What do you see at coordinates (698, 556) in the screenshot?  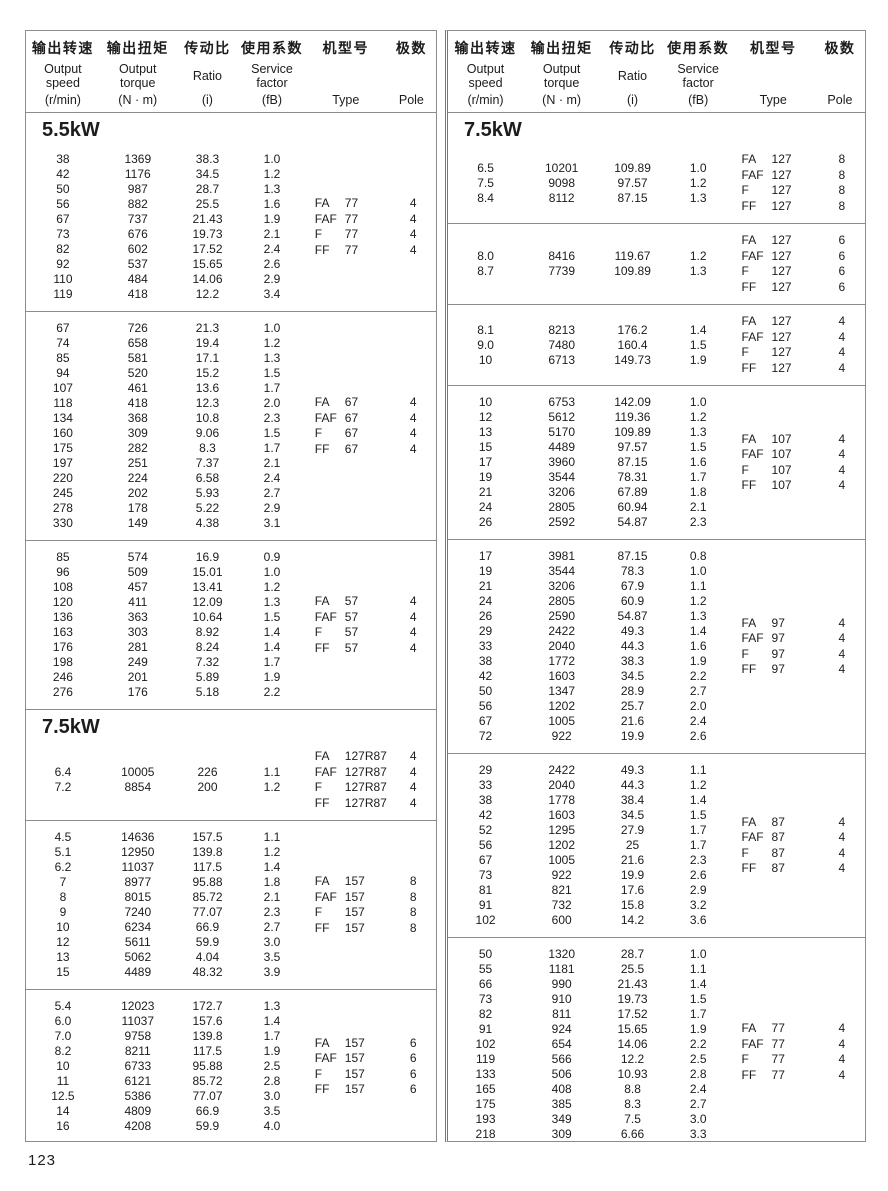 I see `cell-service-factor: 0.8` at bounding box center [698, 556].